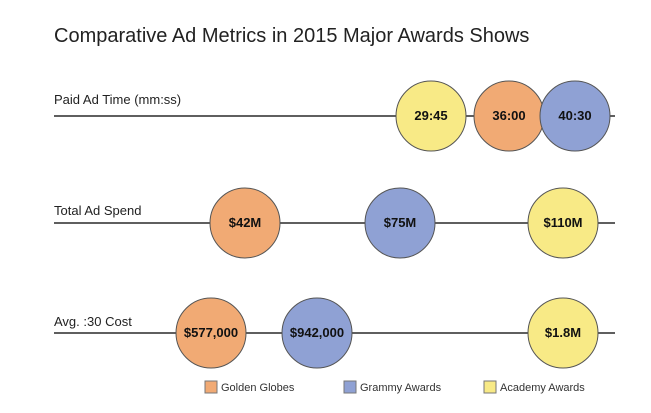 Image resolution: width=651 pixels, height=413 pixels. I want to click on legend-item-golden-globes: Golden Globes, so click(249, 387).